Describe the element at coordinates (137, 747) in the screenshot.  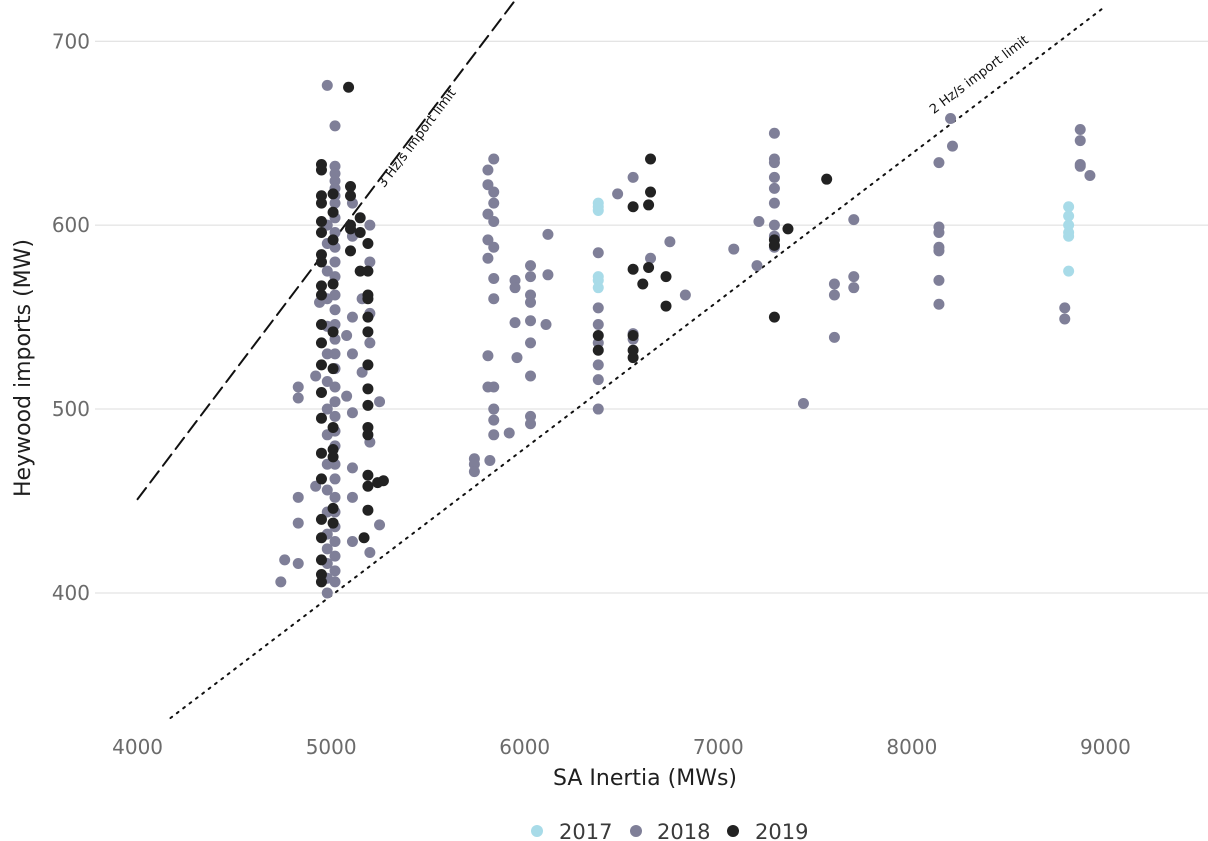
I see `x-tick-label: 4000` at that location.